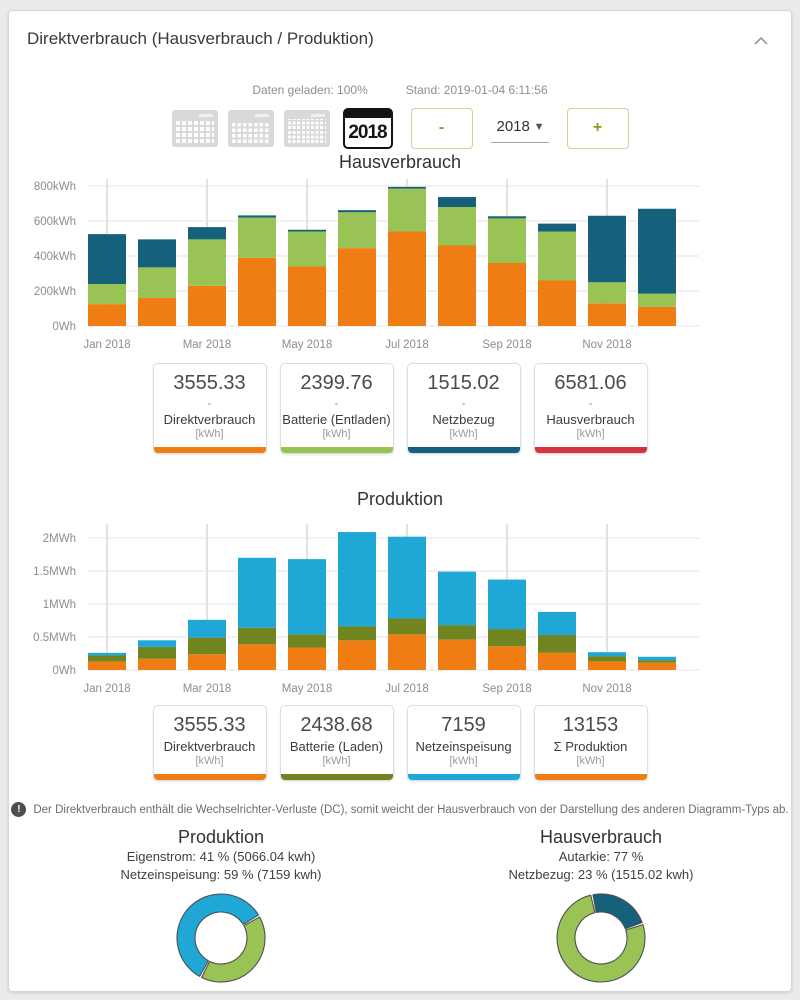 This screenshot has width=800, height=1000. Describe the element at coordinates (763, 41) in the screenshot. I see `collapse-panel-button` at that location.